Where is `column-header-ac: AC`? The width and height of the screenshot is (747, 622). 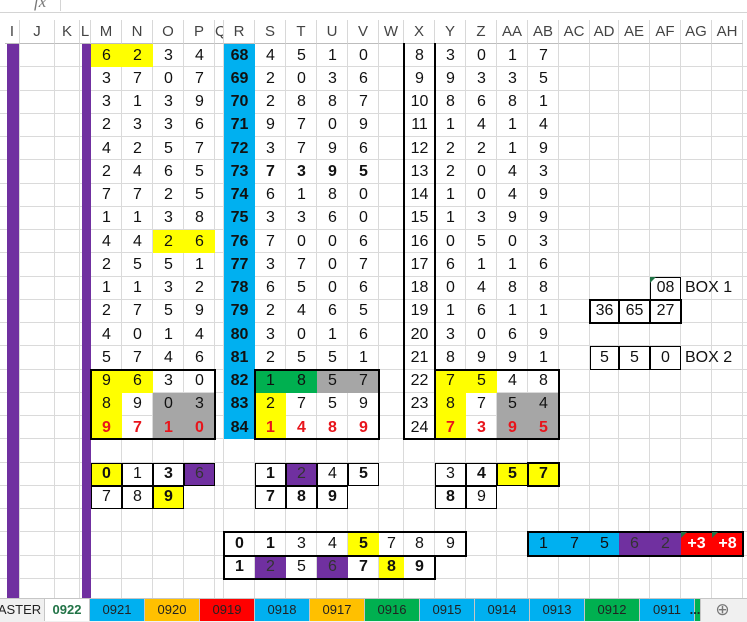 column-header-ac: AC is located at coordinates (574, 32).